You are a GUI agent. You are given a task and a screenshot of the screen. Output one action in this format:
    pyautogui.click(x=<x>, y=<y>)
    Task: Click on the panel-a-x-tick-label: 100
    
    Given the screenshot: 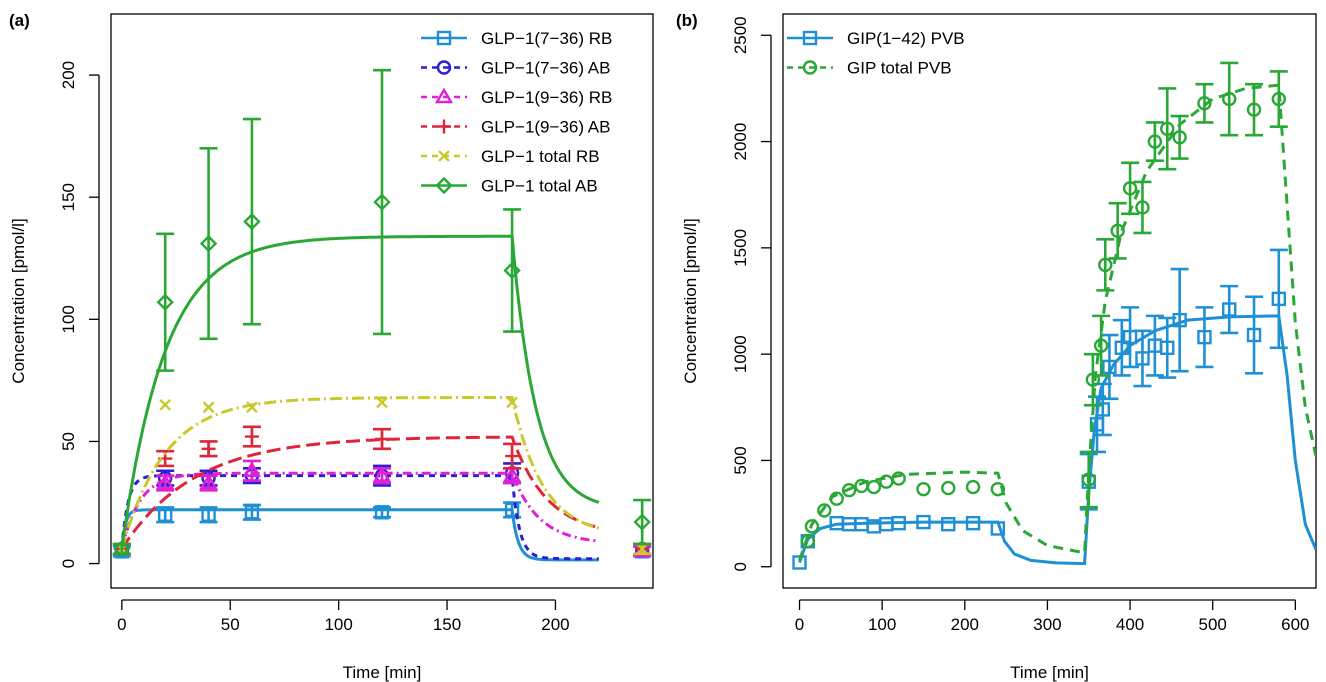 What is the action you would take?
    pyautogui.click(x=338, y=624)
    